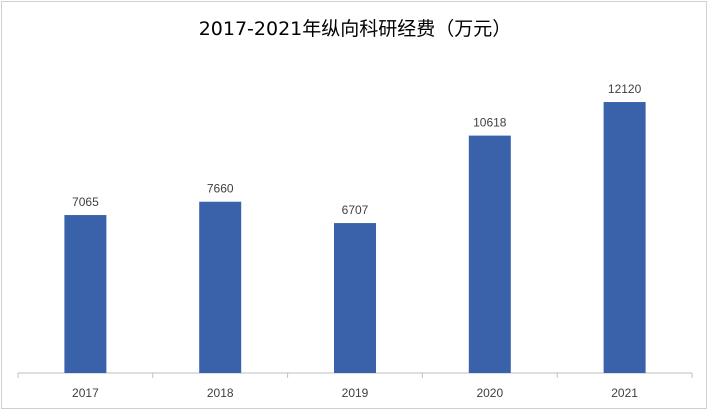  I want to click on data-label: 7660, so click(220, 189).